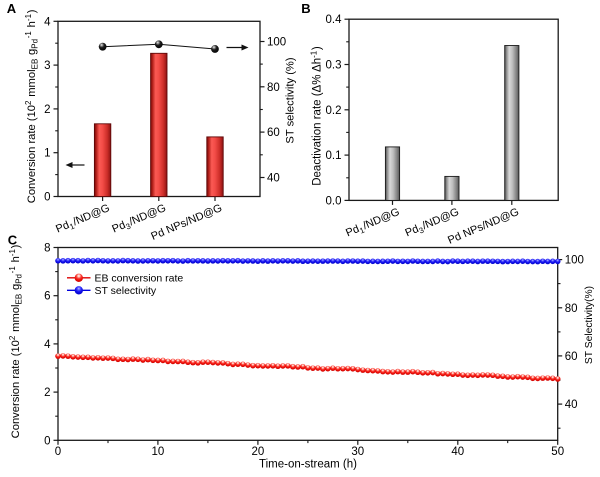 The image size is (600, 477). I want to click on svg-text: 0.3, so click(334, 66).